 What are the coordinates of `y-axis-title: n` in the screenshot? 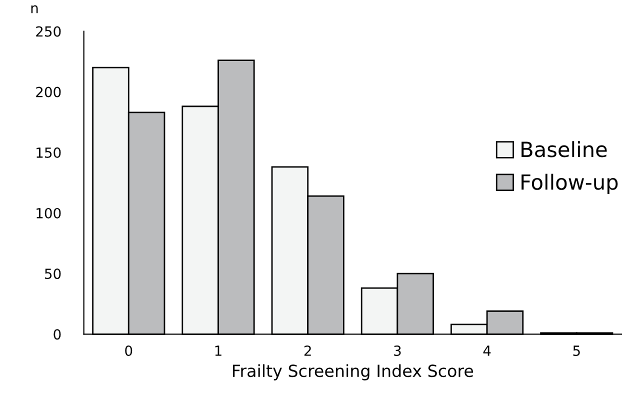 It's located at (34, 9).